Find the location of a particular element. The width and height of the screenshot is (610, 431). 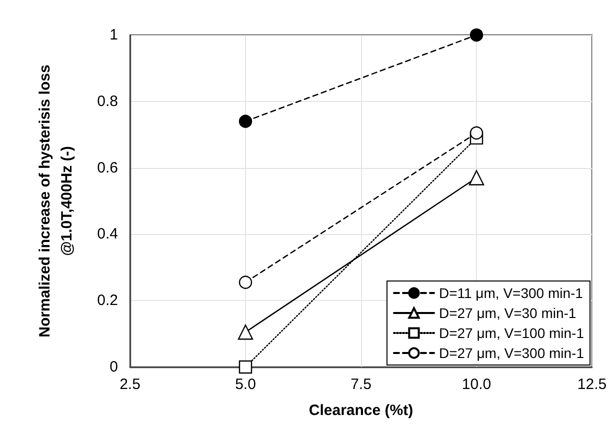

y-axis-title: Normalized increase of hysterisis loss @1.0T,400Hz (-) is located at coordinates (56, 201).